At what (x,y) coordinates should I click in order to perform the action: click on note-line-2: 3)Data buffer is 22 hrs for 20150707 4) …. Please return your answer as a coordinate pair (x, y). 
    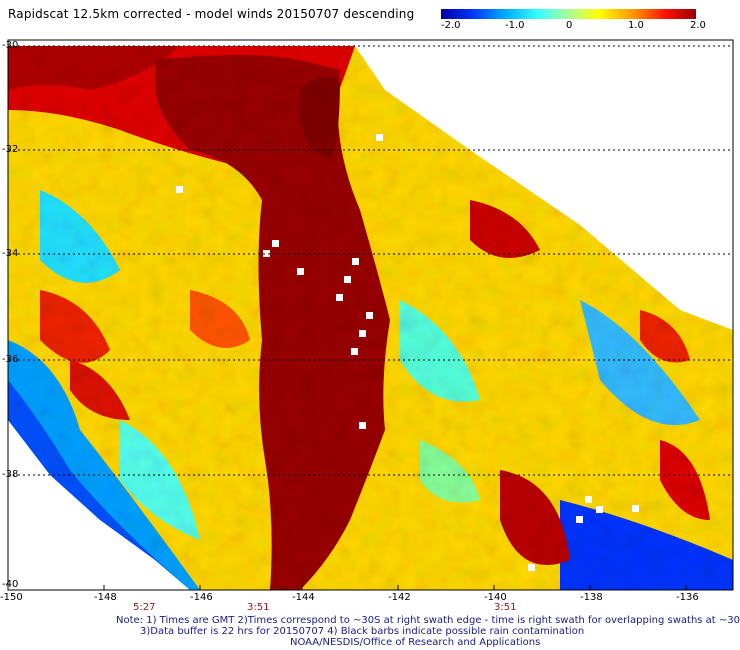
    Looking at the image, I should click on (362, 631).